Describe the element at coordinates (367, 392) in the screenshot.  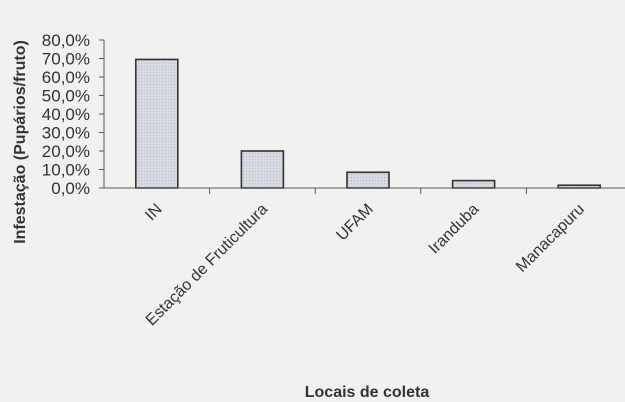
I see `x-axis-title: Locais de coleta` at that location.